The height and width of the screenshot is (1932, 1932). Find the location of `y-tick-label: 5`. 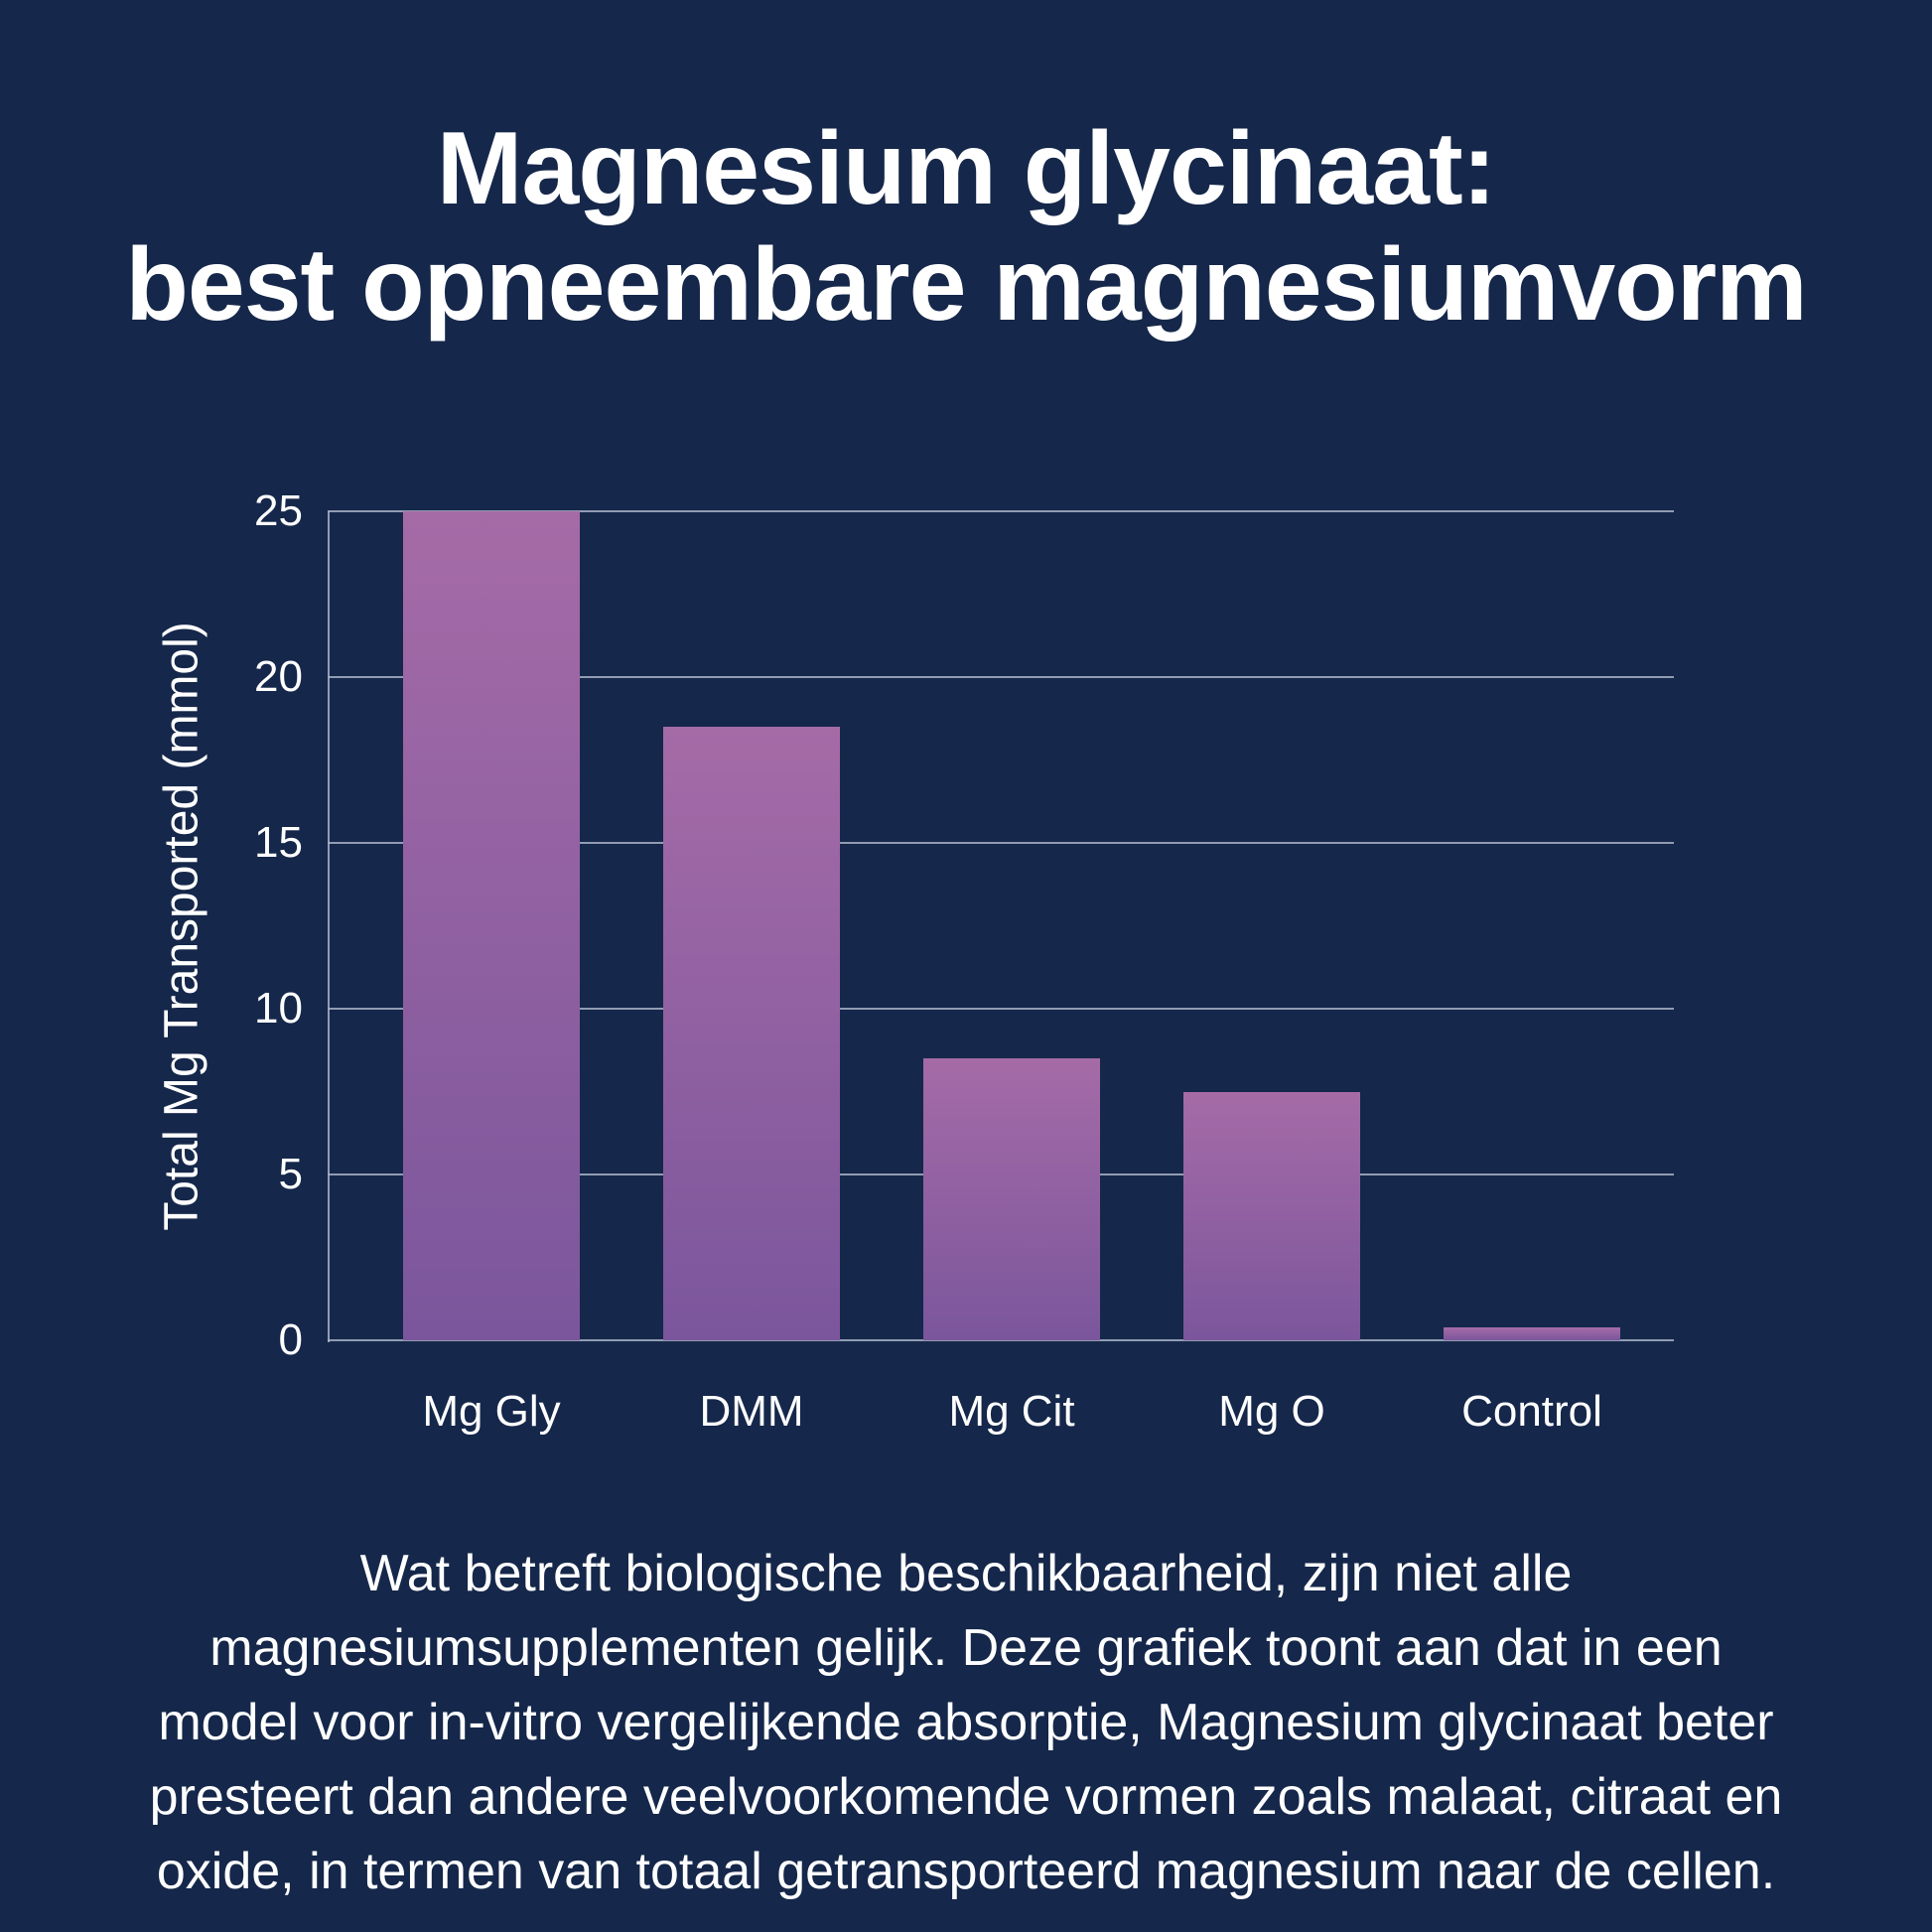

y-tick-label: 5 is located at coordinates (290, 1174).